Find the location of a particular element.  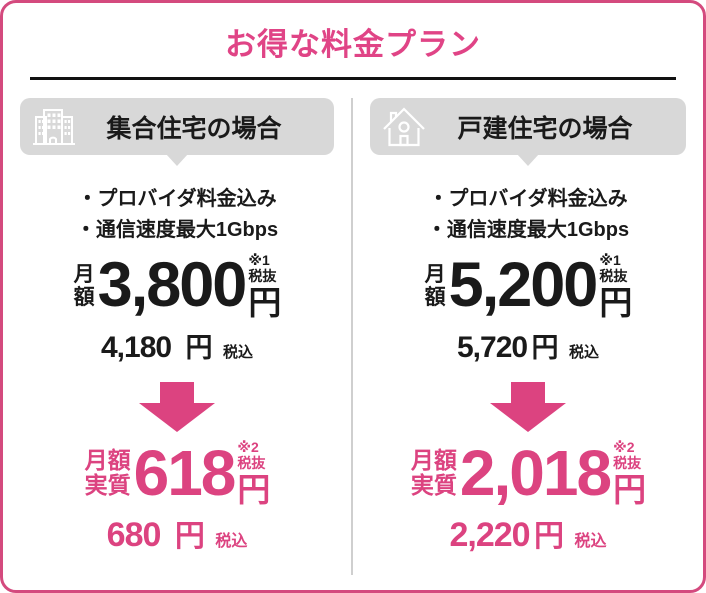

effective-price-row: 月額 実質 2,018 ※2 税抜 円 is located at coordinates (528, 473).